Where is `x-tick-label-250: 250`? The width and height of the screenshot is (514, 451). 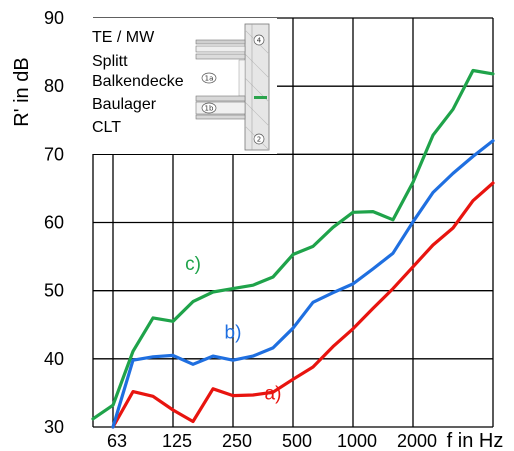 x-tick-label-250: 250 is located at coordinates (237, 441).